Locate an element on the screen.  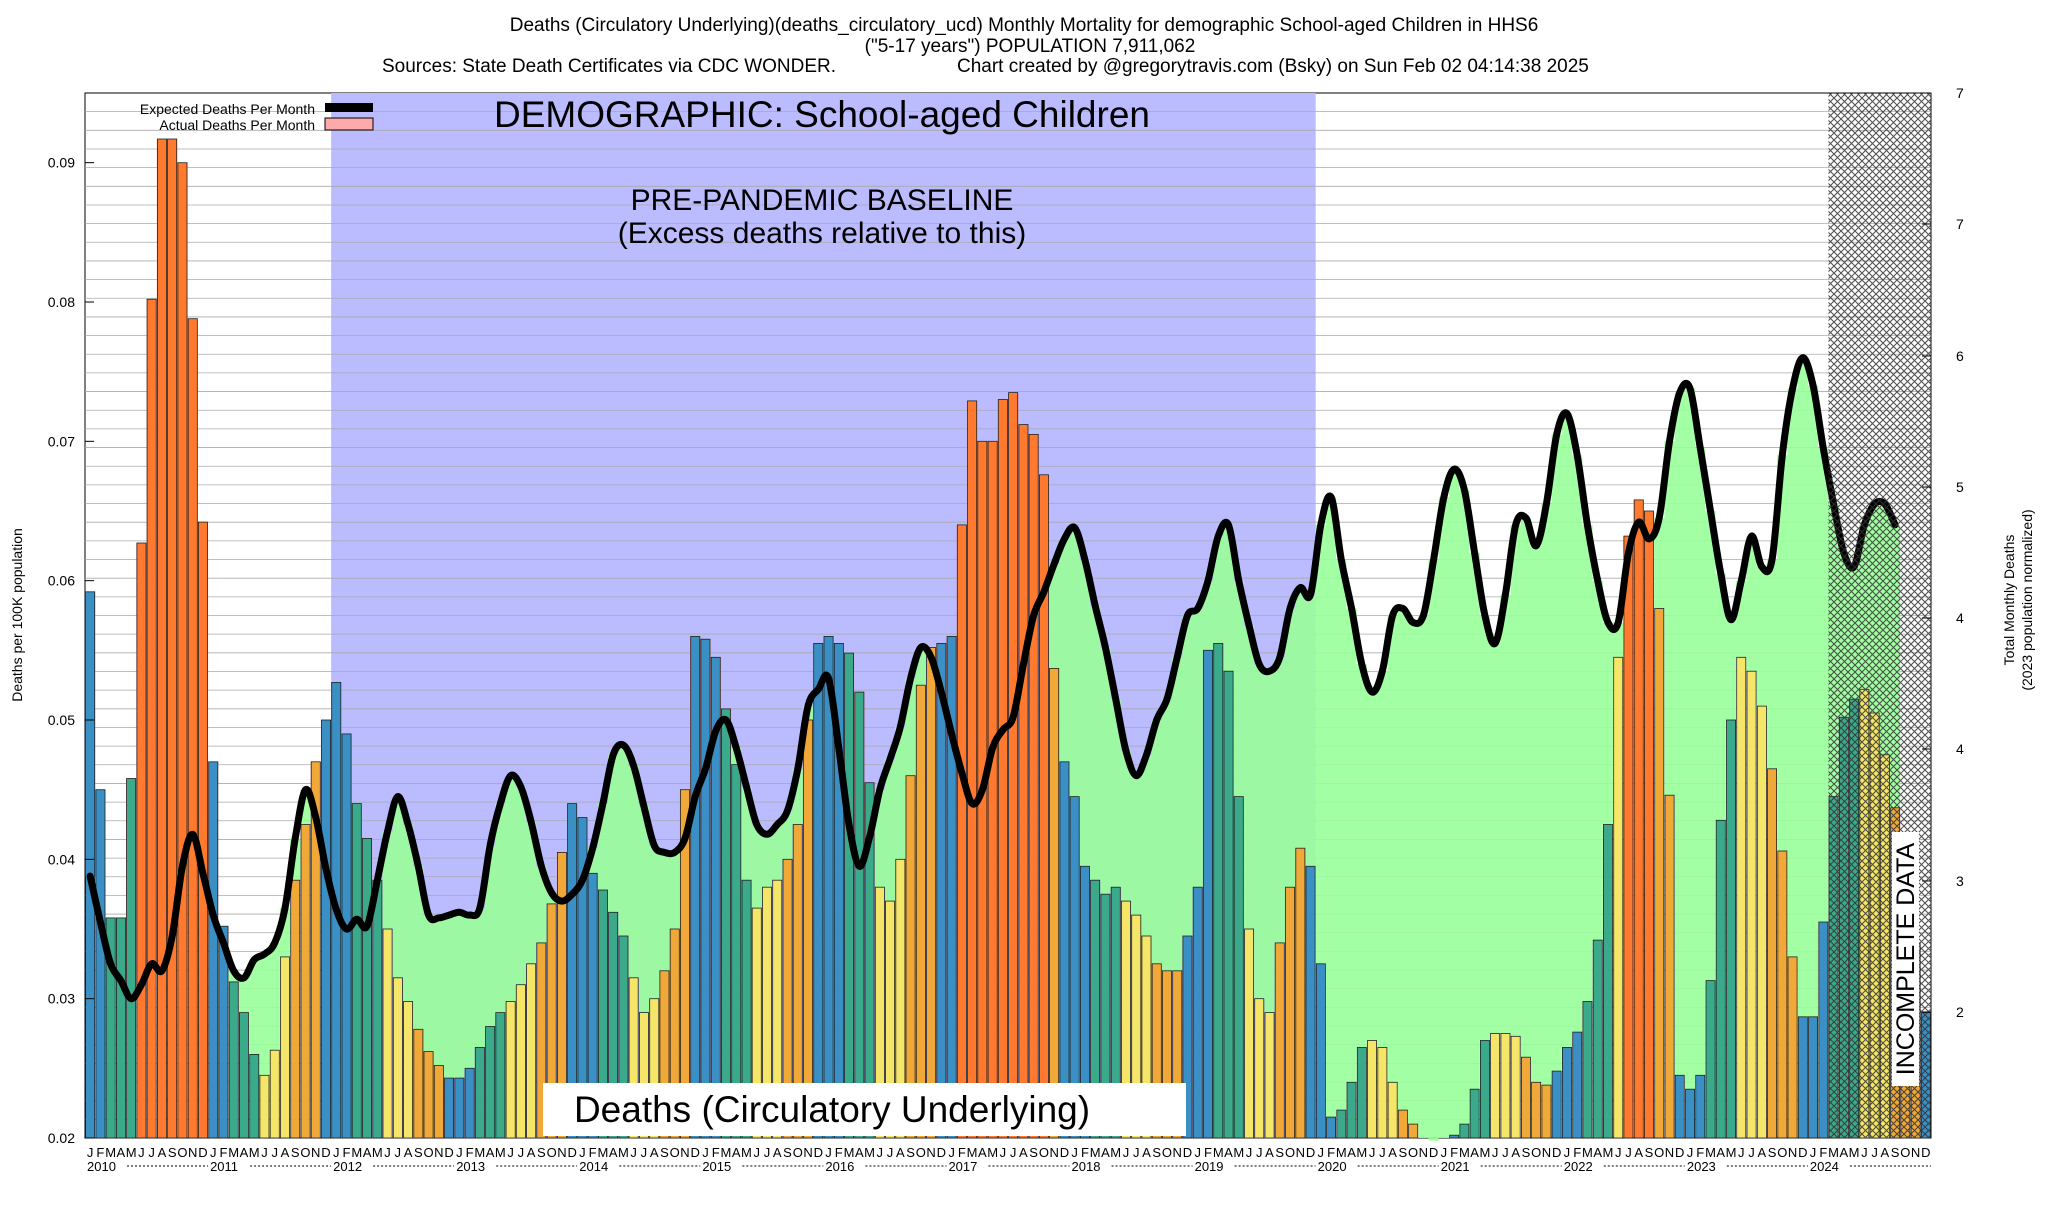
year-tick-label: 2018 is located at coordinates (1086, 1166).